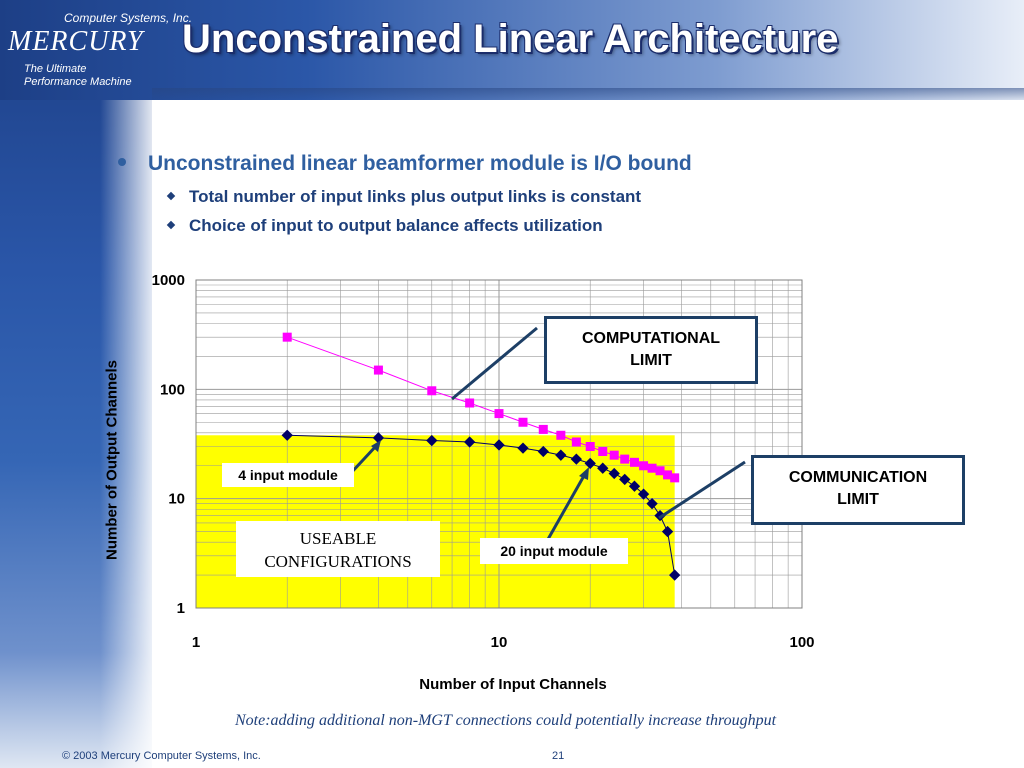 The image size is (1024, 768). I want to click on communication-limit-line2: LIMIT, so click(858, 499).